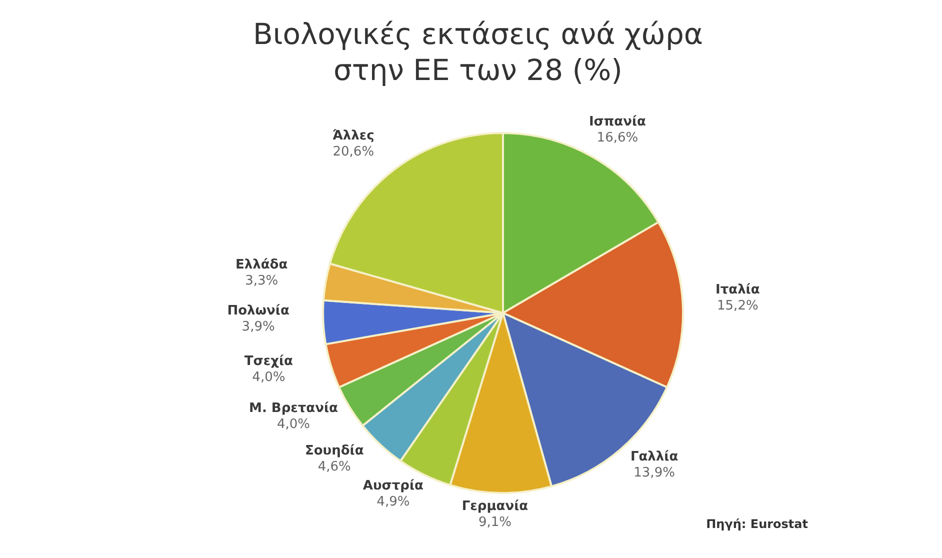 This screenshot has width=942, height=558. Describe the element at coordinates (495, 506) in the screenshot. I see `slice-label: Γερμανία` at that location.